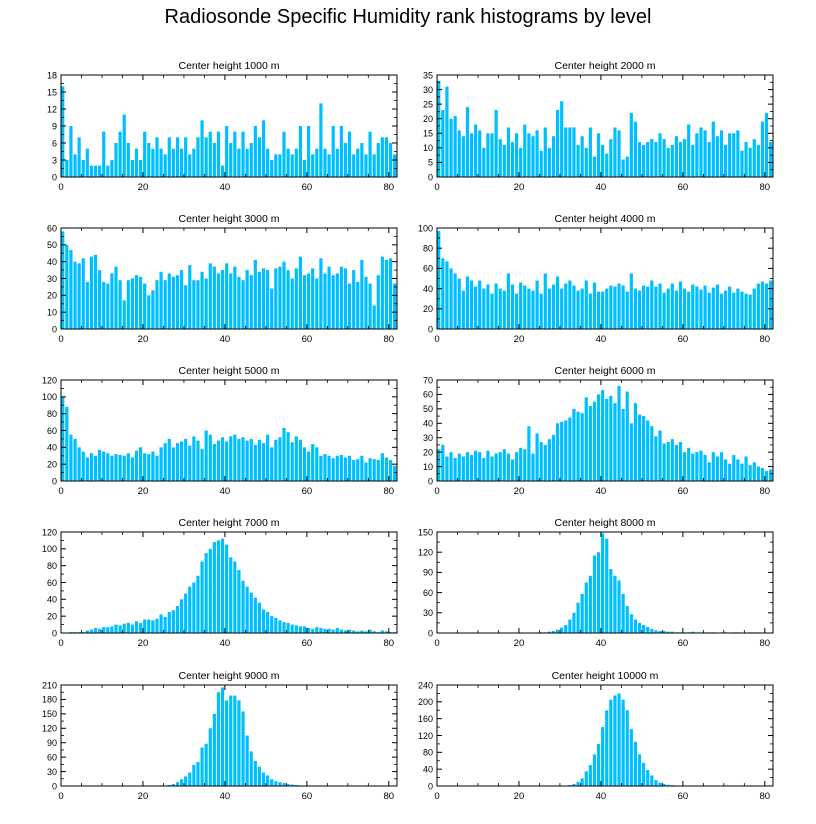  I want to click on panel-2-xtick-label: 60, so click(683, 187).